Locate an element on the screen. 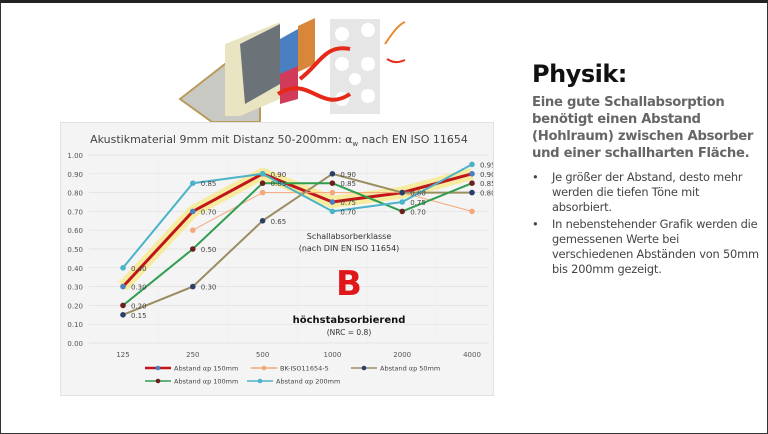 The height and width of the screenshot is (434, 768). nrc-label: (NRC = 0.8) is located at coordinates (349, 332).